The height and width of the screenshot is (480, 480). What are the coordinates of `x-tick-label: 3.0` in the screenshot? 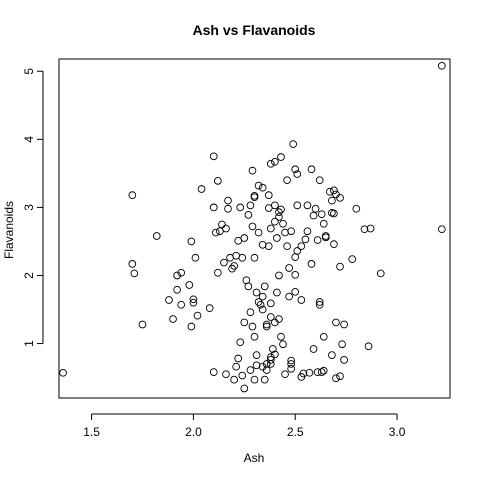 It's located at (397, 432).